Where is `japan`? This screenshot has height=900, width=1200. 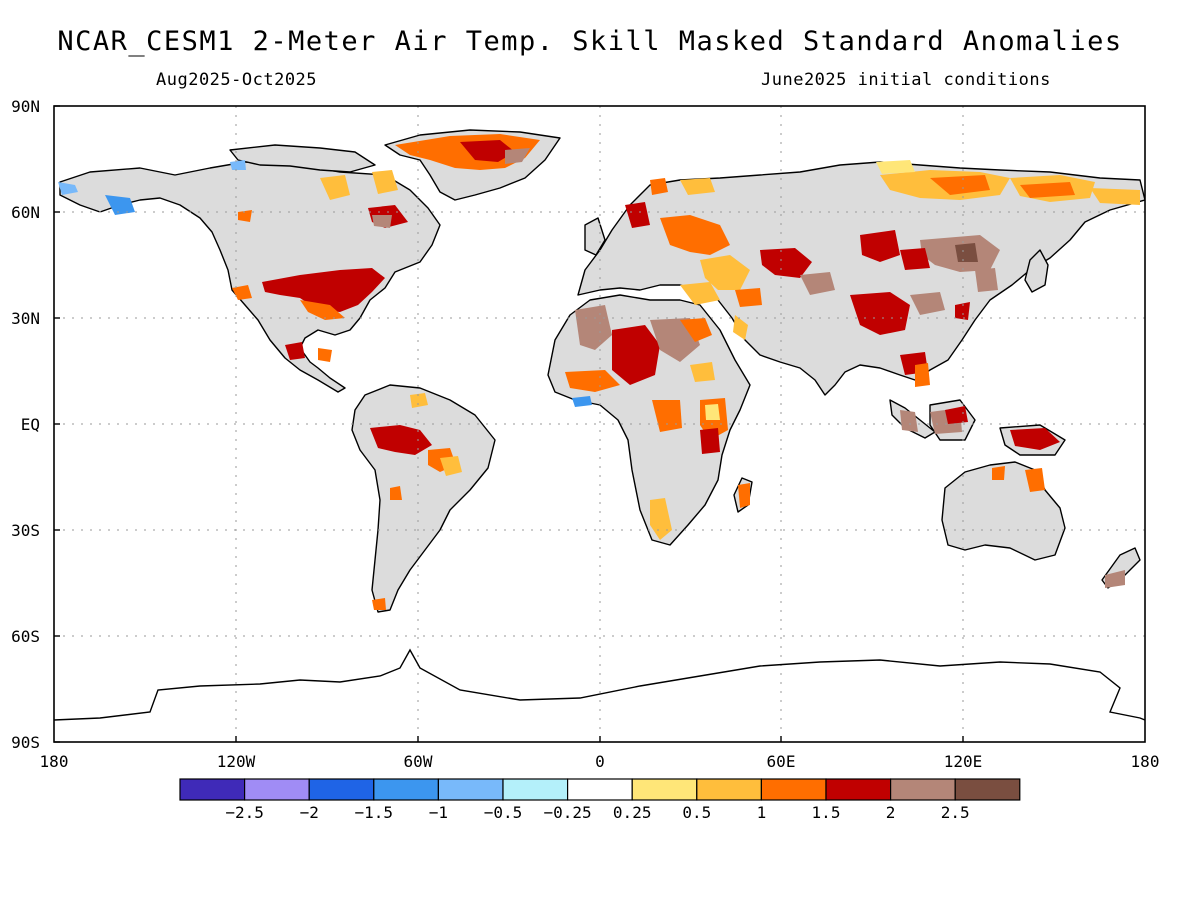
japan is located at coordinates (1036, 271).